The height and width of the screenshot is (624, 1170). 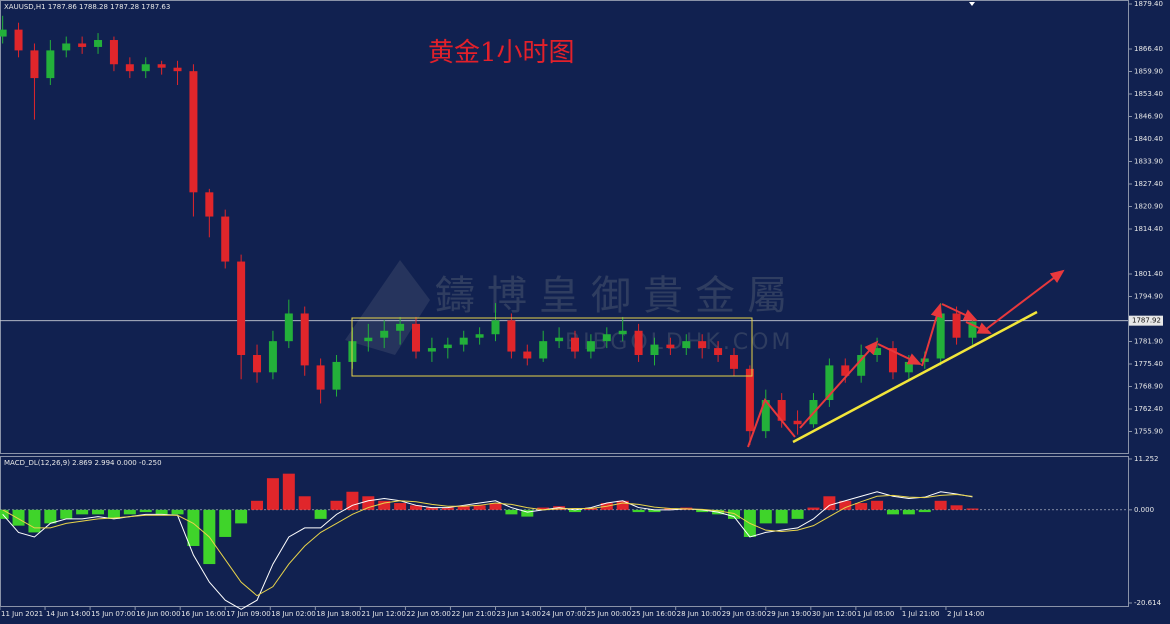 I want to click on y-tick-label: 1827.40, so click(x=1148, y=184).